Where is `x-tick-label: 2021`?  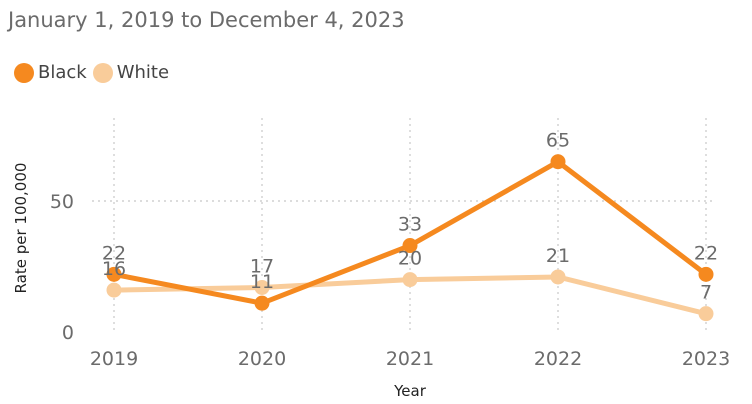 x-tick-label: 2021 is located at coordinates (410, 359).